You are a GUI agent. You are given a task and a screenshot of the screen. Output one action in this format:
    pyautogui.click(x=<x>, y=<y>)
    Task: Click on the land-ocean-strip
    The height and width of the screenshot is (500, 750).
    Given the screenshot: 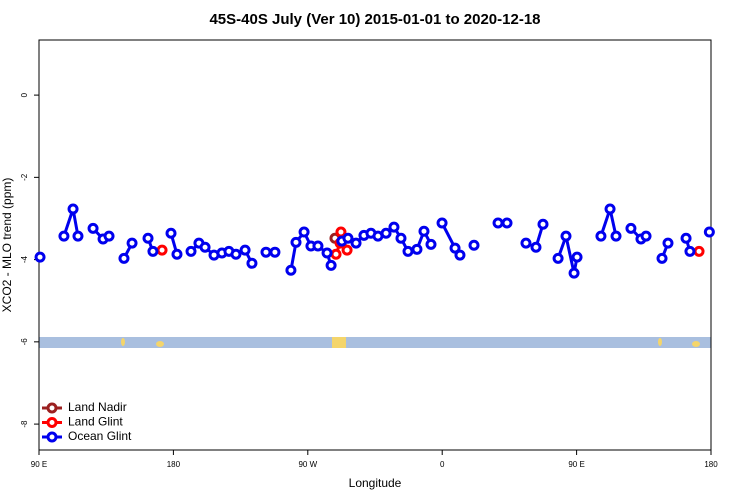 What is the action you would take?
    pyautogui.click(x=375, y=342)
    